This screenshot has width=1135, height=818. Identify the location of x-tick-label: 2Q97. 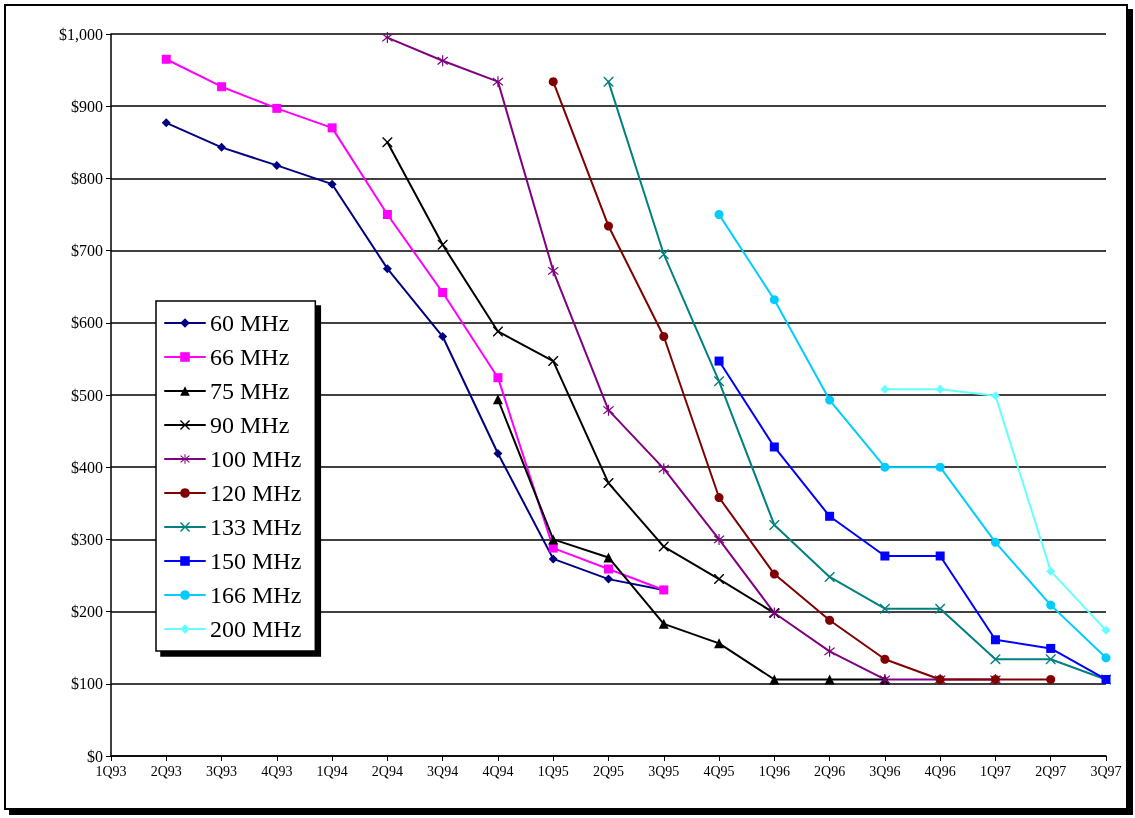
(1051, 771).